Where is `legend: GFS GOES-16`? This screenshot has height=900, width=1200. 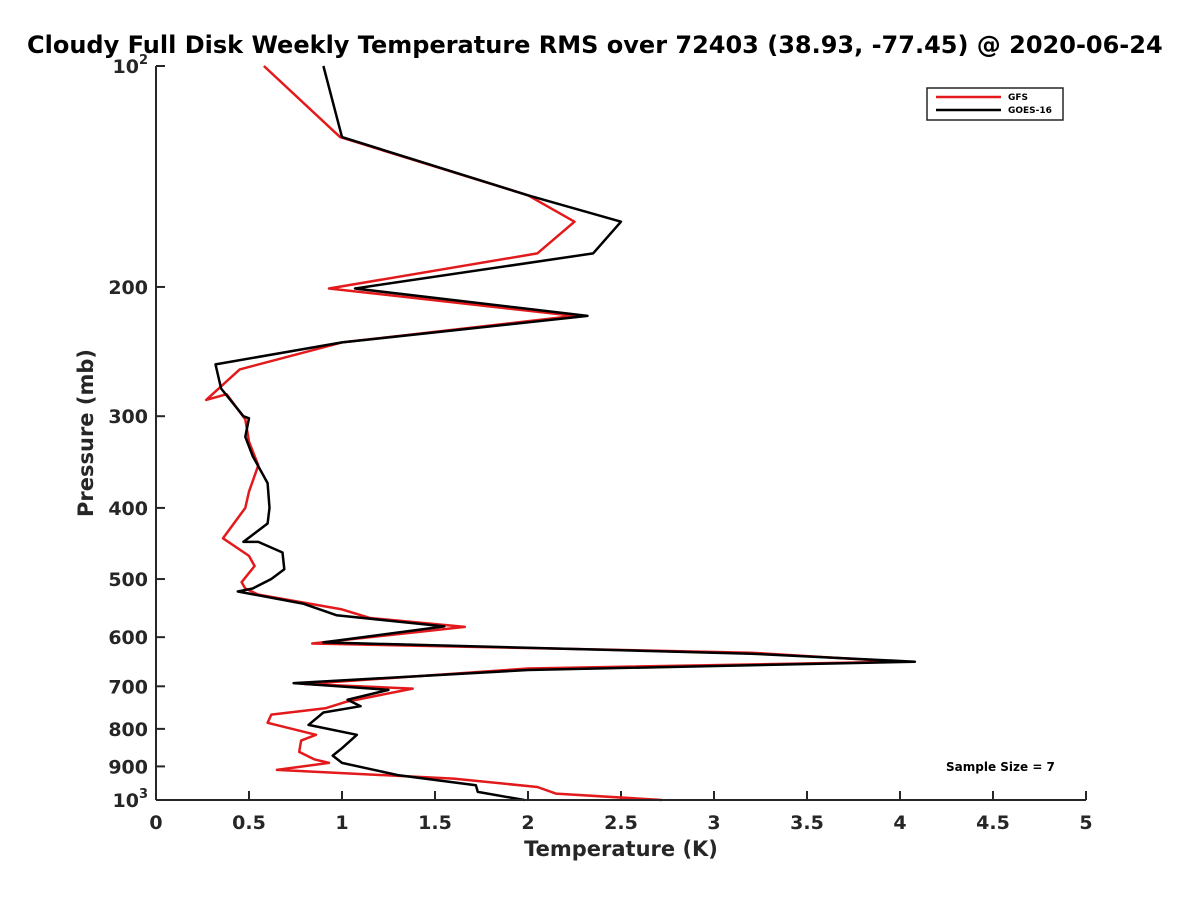 legend: GFS GOES-16 is located at coordinates (995, 104).